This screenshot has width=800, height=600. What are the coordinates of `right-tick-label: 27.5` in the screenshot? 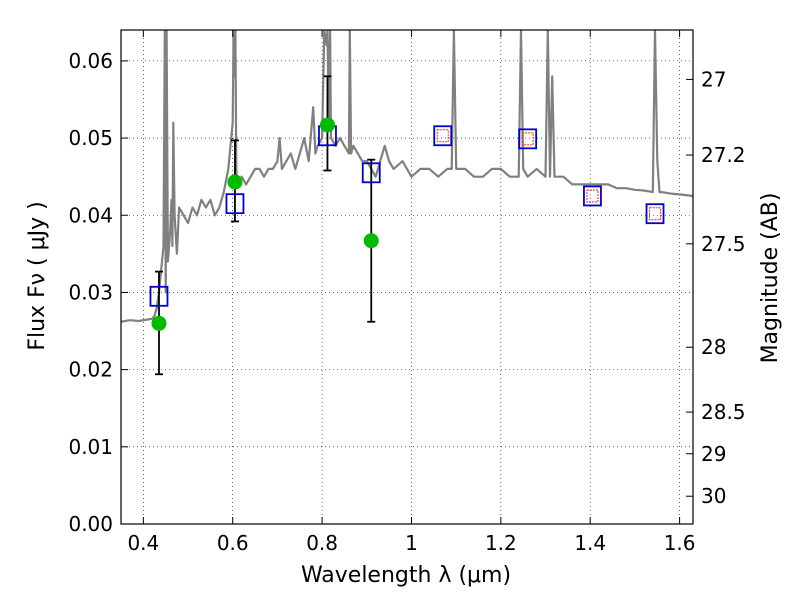 It's located at (723, 244).